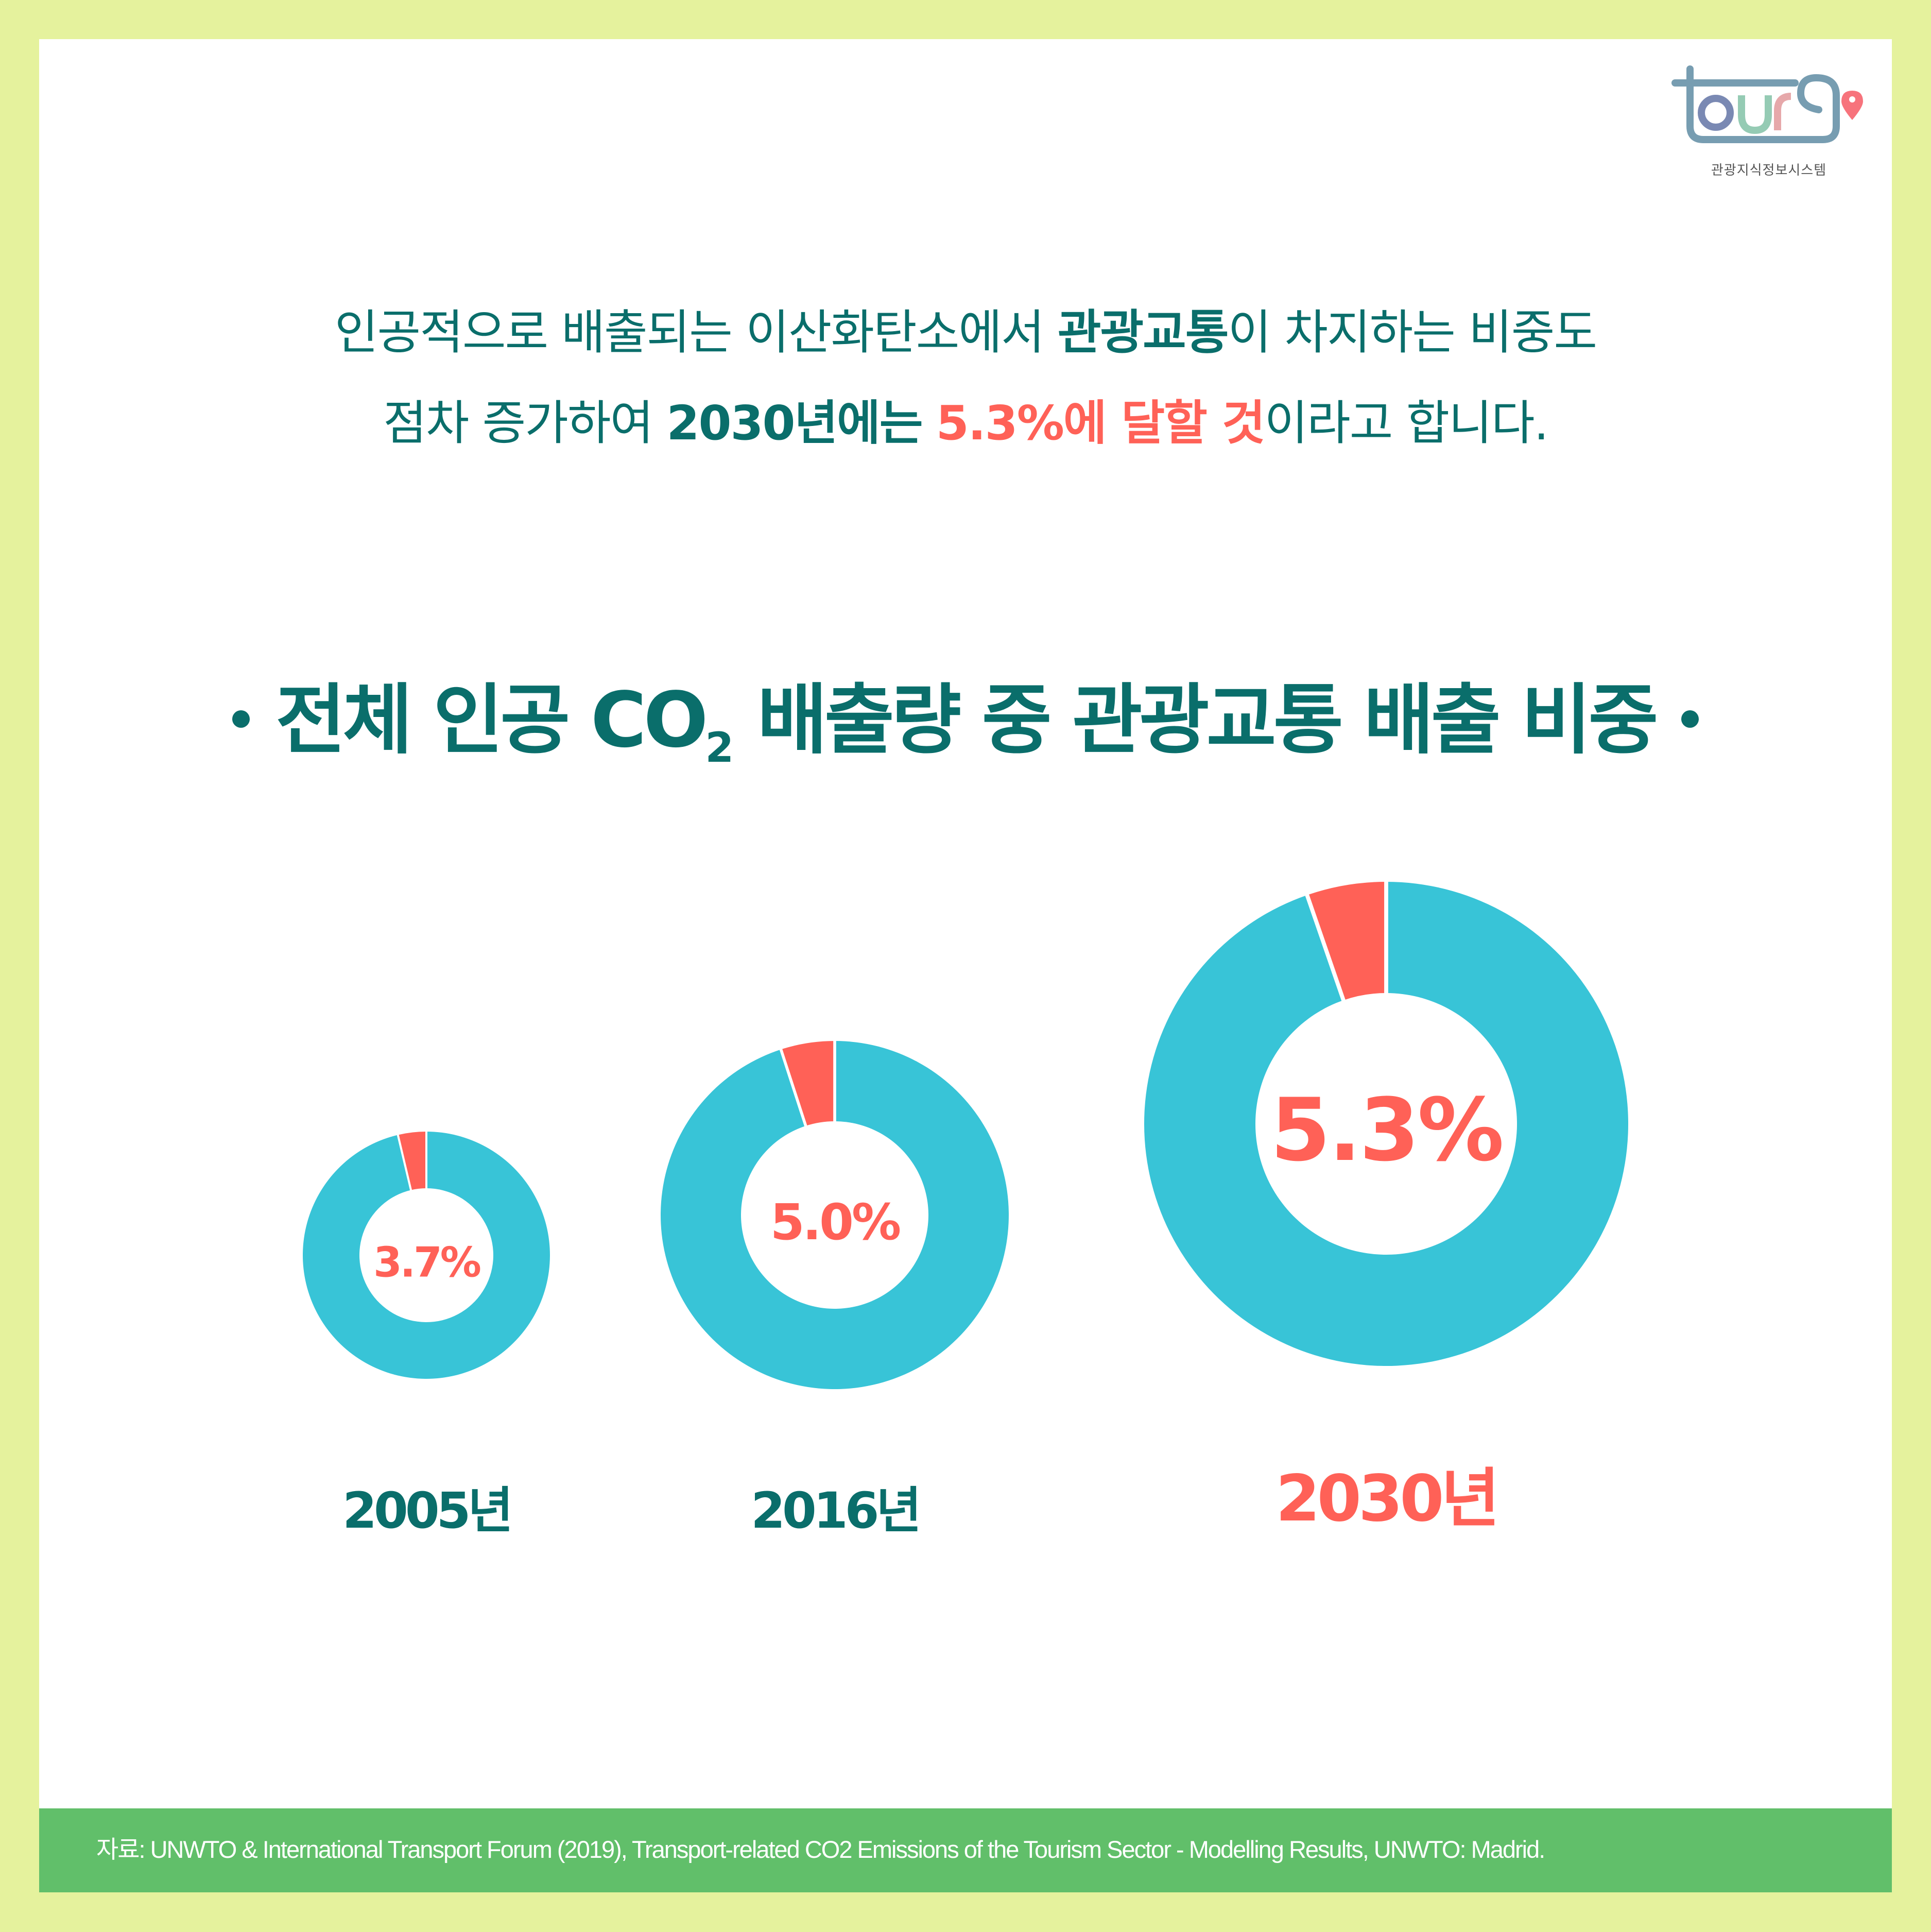  What do you see at coordinates (525, 423) in the screenshot?
I see `intro-text: 점차 증가하여` at bounding box center [525, 423].